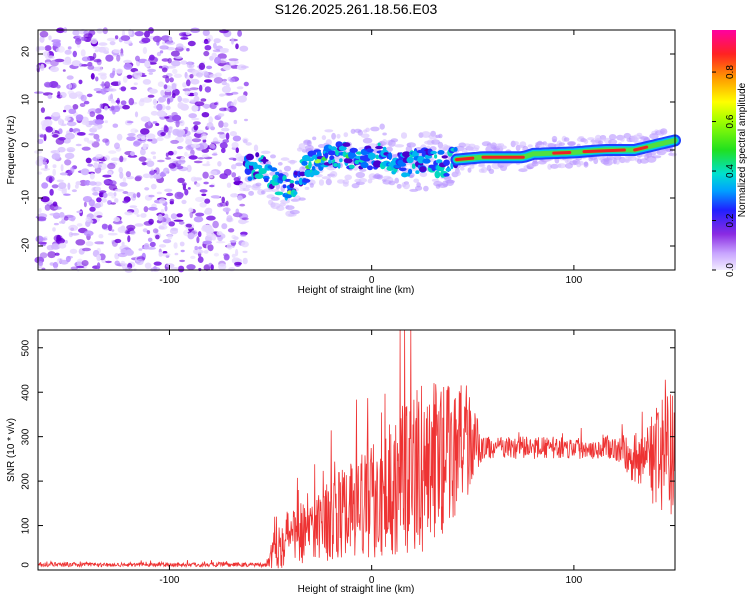 This screenshot has width=750, height=600. Describe the element at coordinates (372, 280) in the screenshot. I see `x-tick-label: 0` at that location.